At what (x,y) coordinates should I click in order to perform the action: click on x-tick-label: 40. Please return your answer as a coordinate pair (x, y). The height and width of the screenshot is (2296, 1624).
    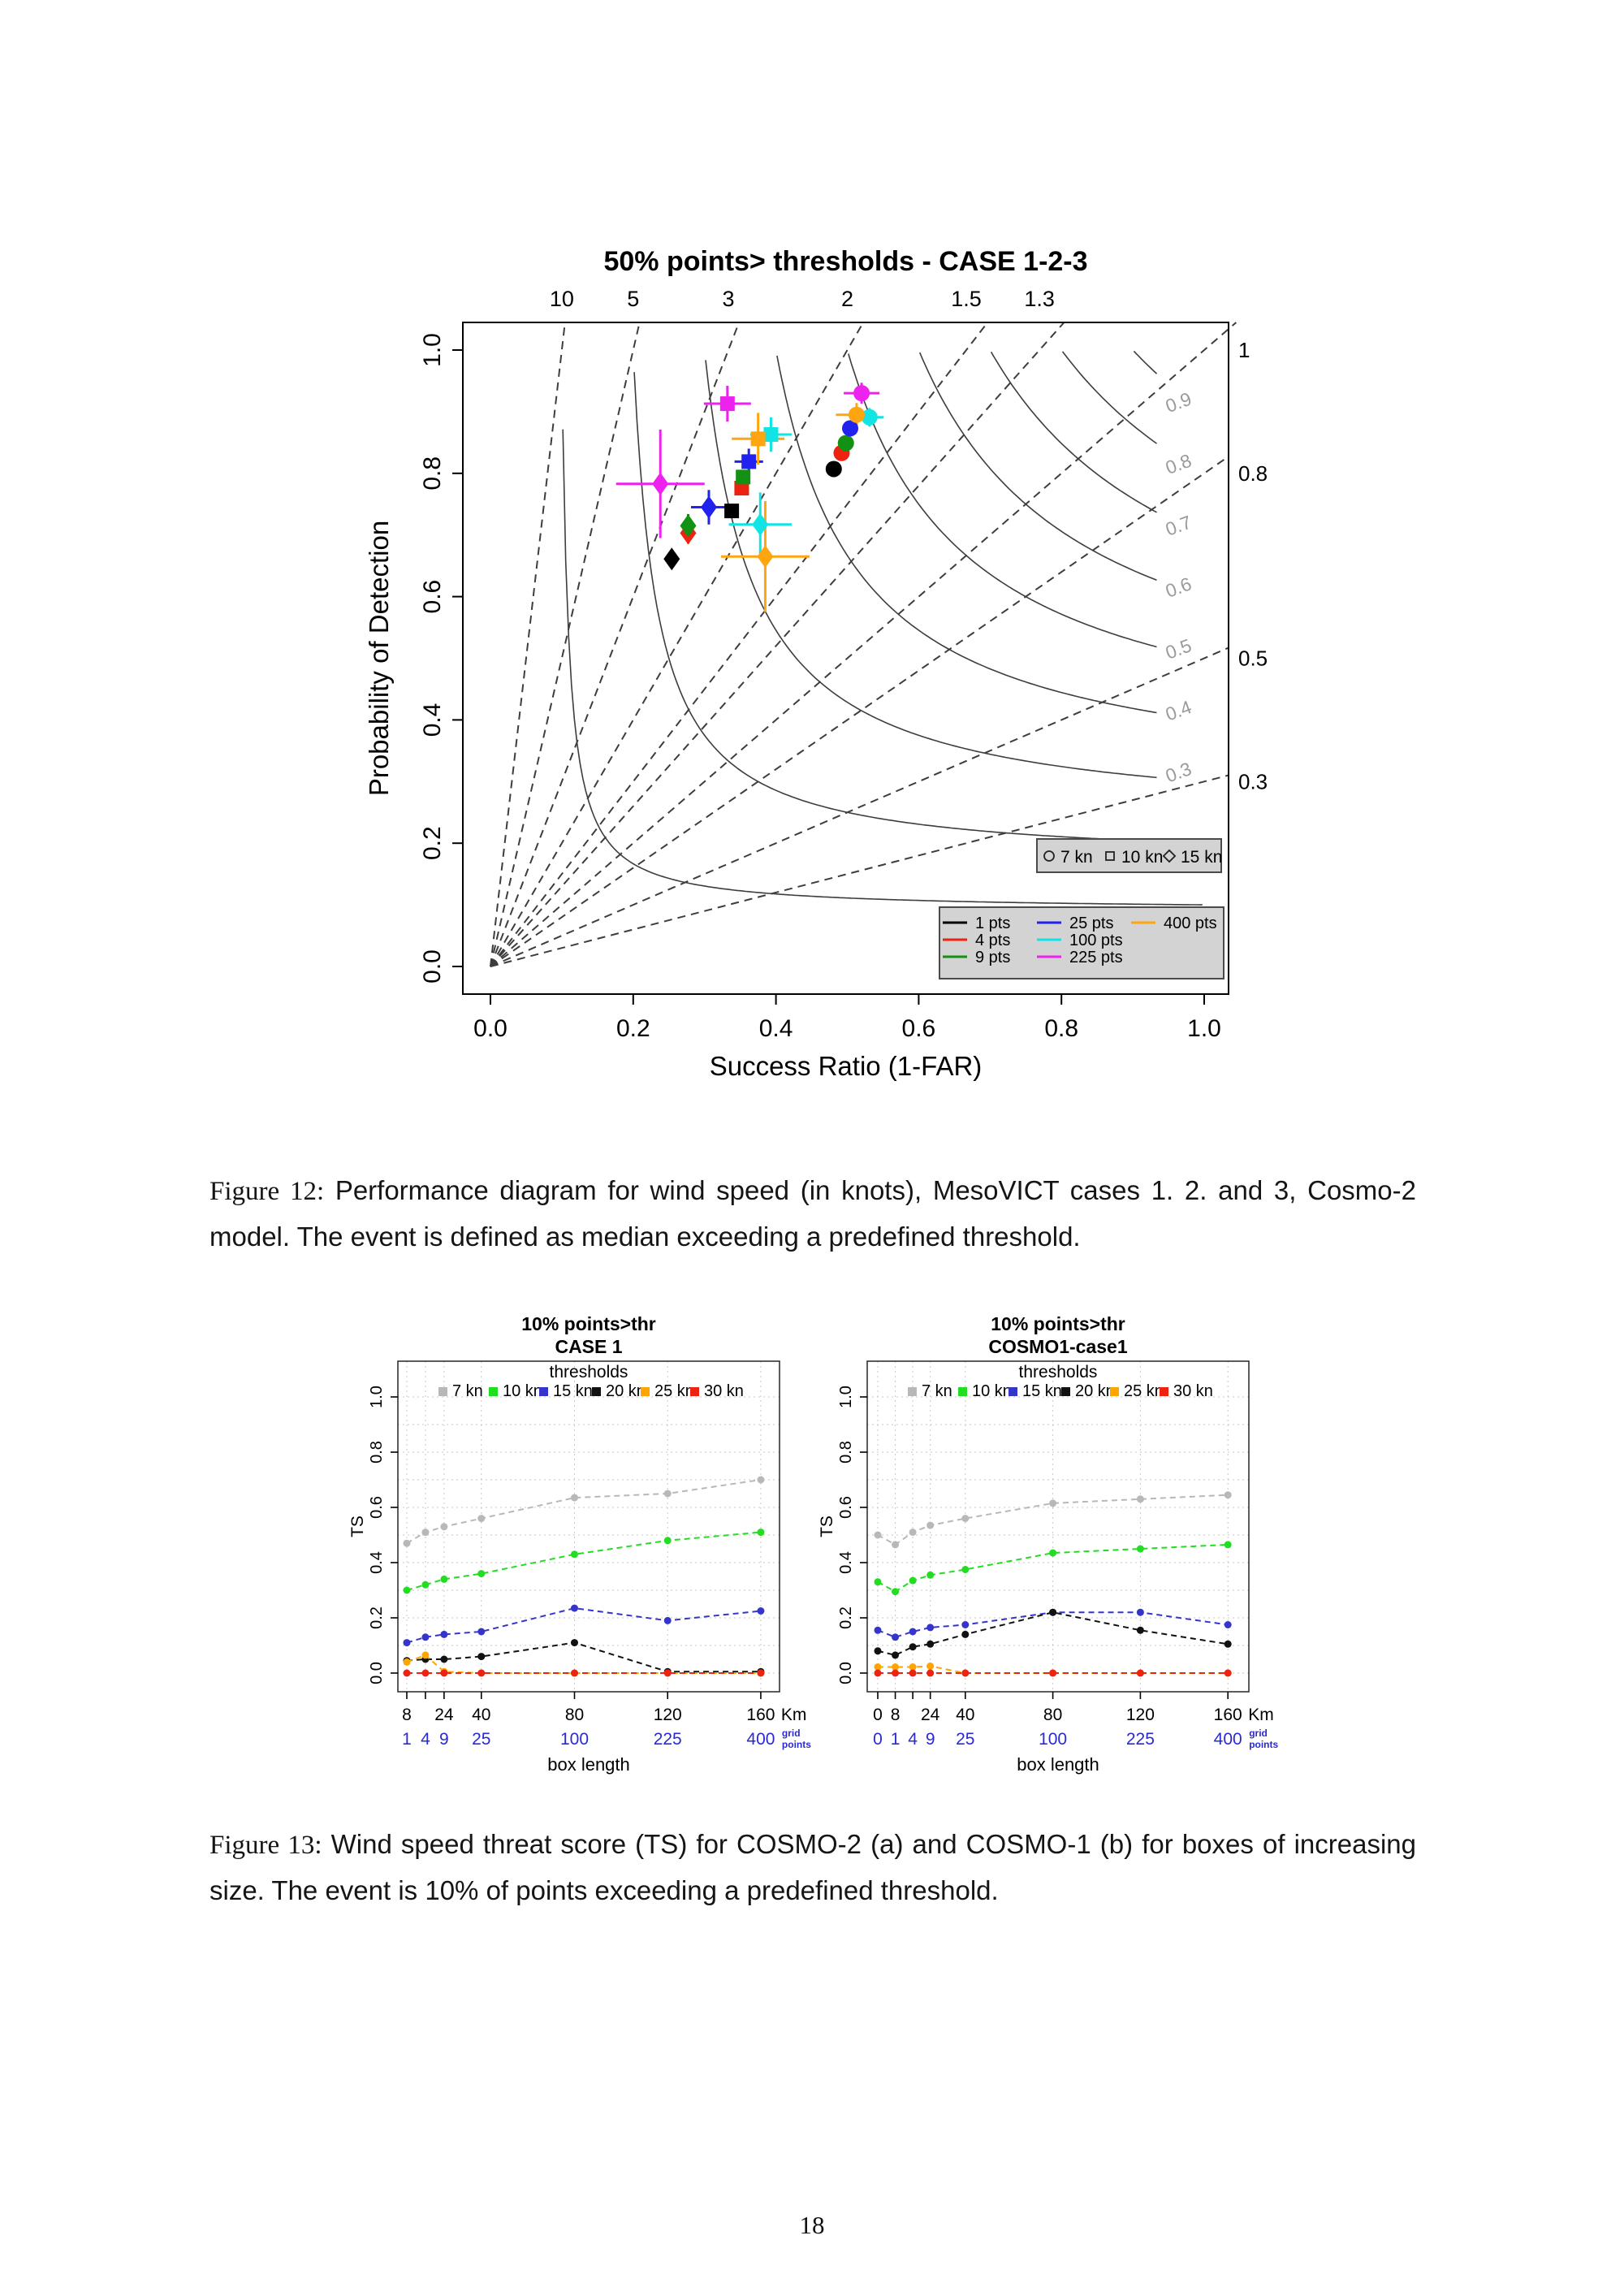
    Looking at the image, I should click on (965, 1715).